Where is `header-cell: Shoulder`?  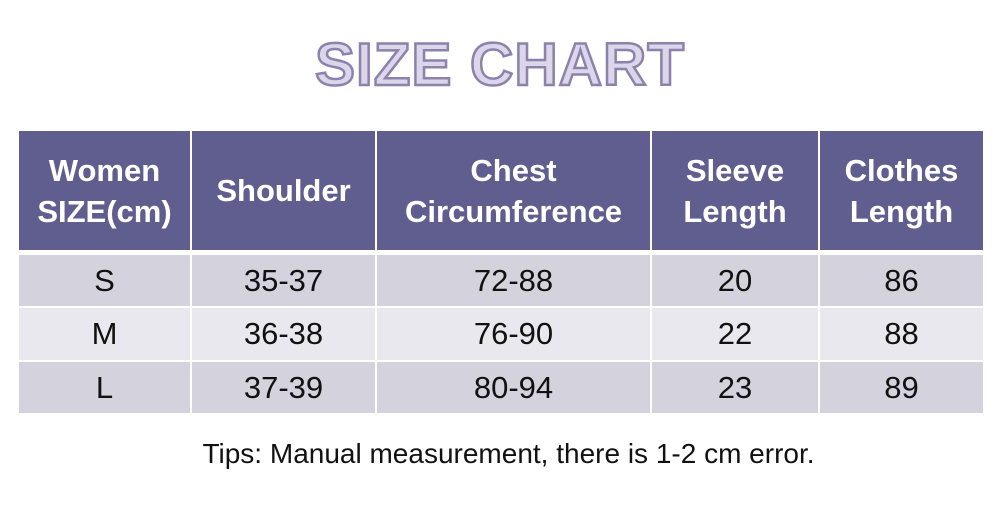
header-cell: Shoulder is located at coordinates (283, 190).